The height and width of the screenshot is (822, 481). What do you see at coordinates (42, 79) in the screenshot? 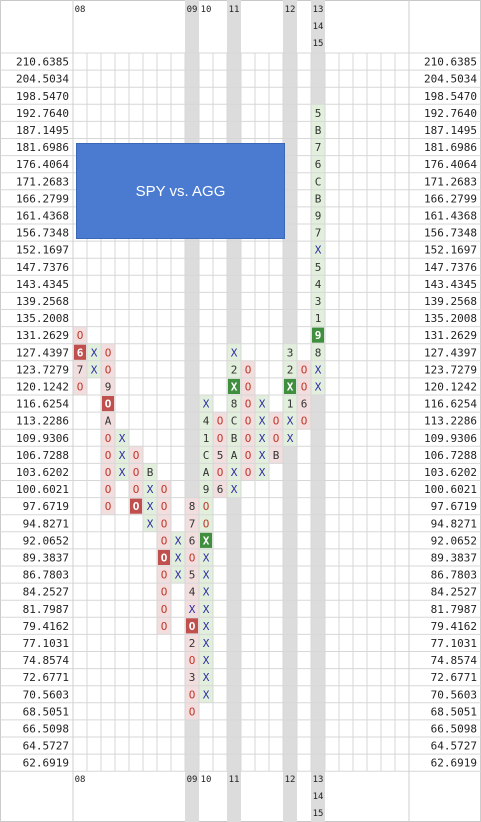
I see `price-label-left: 204.5034` at bounding box center [42, 79].